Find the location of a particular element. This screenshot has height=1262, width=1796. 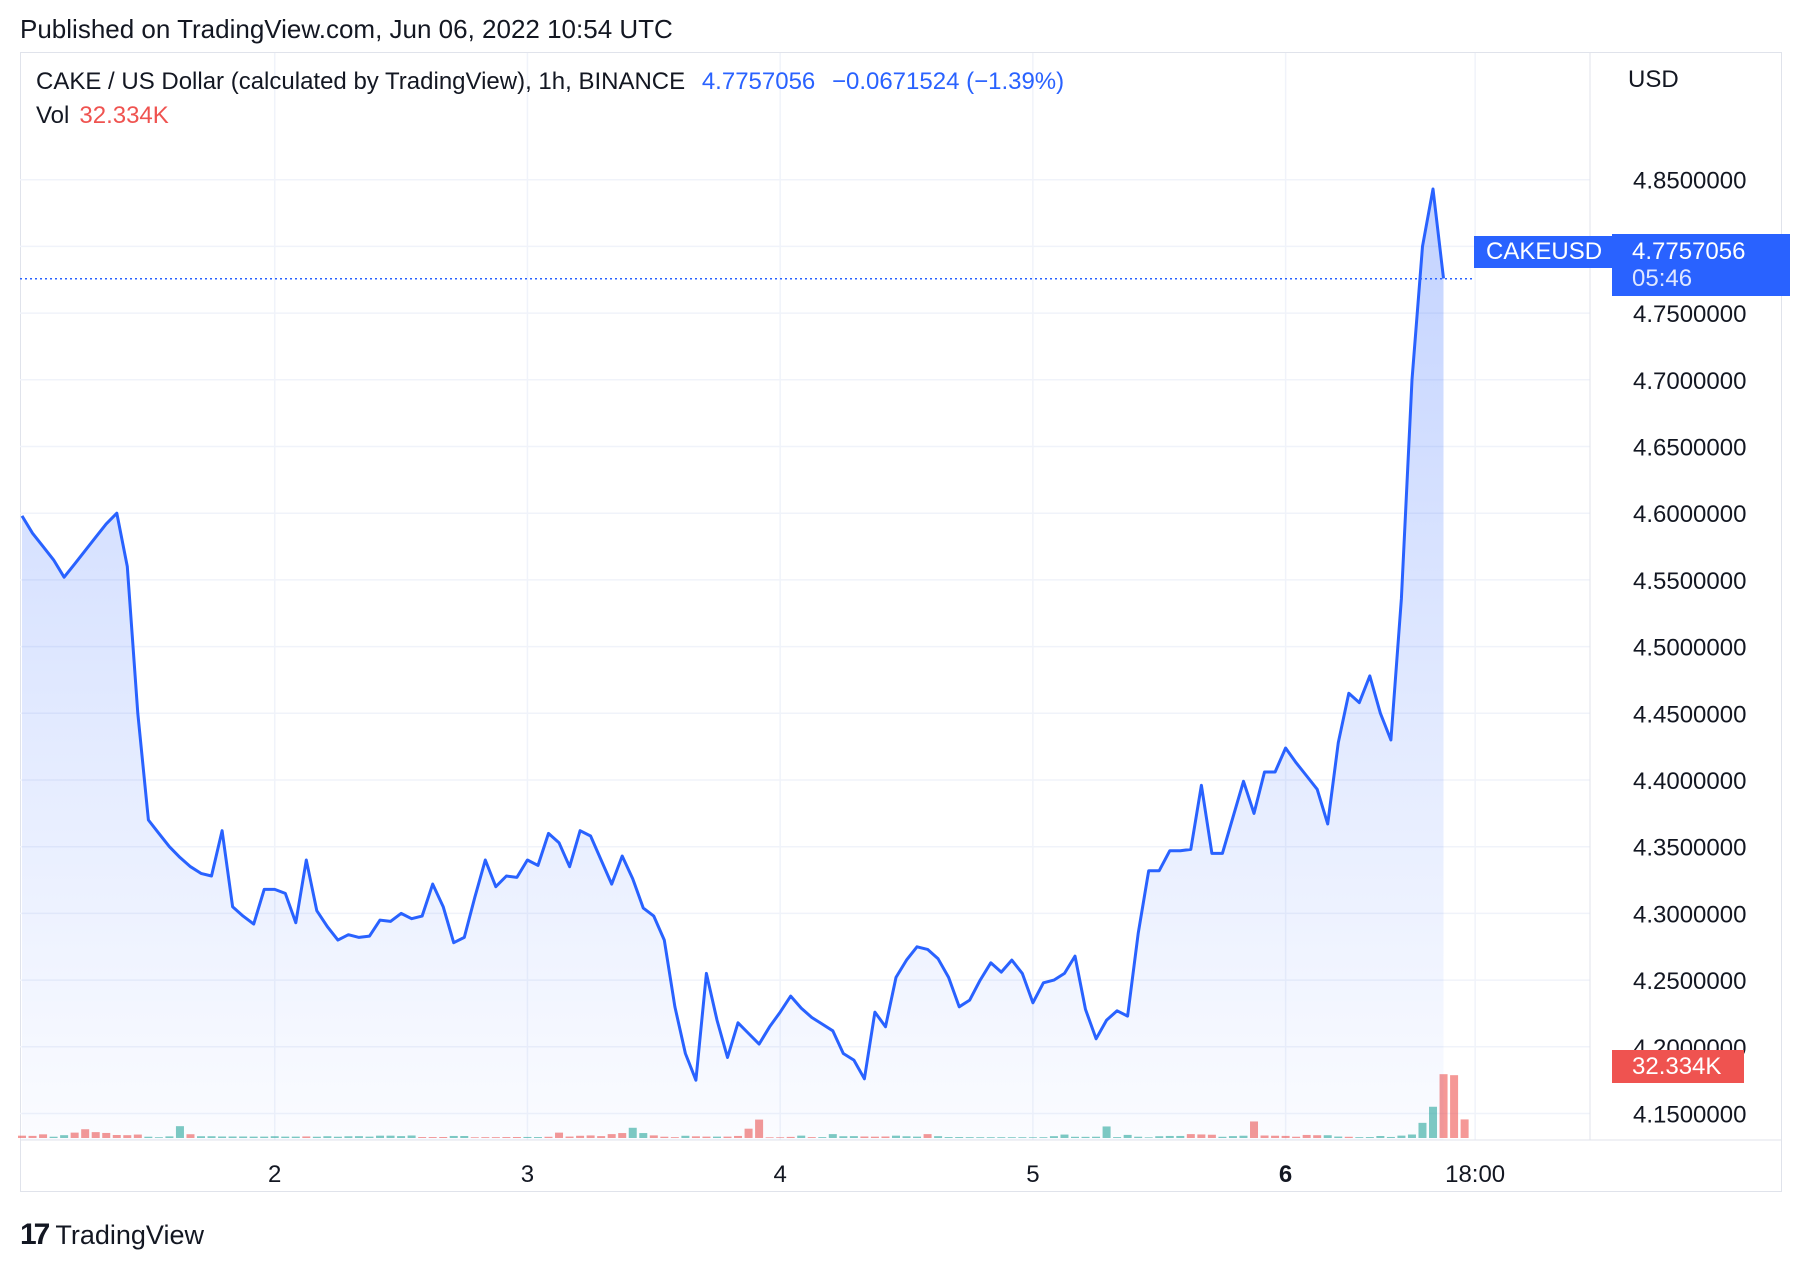

time-tick-label: 4 is located at coordinates (779, 1174).